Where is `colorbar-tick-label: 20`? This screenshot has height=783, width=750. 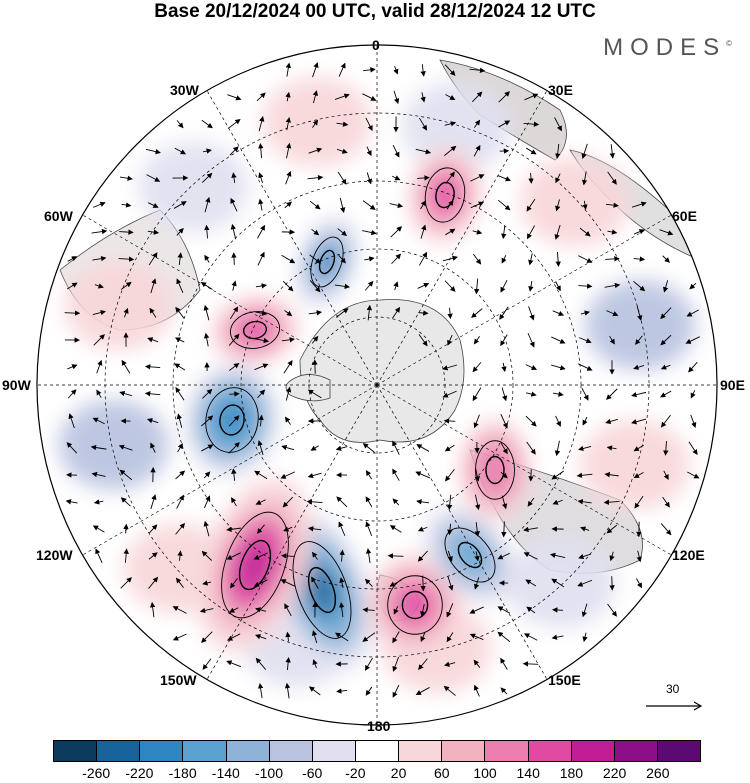 colorbar-tick-label: 20 is located at coordinates (398, 773).